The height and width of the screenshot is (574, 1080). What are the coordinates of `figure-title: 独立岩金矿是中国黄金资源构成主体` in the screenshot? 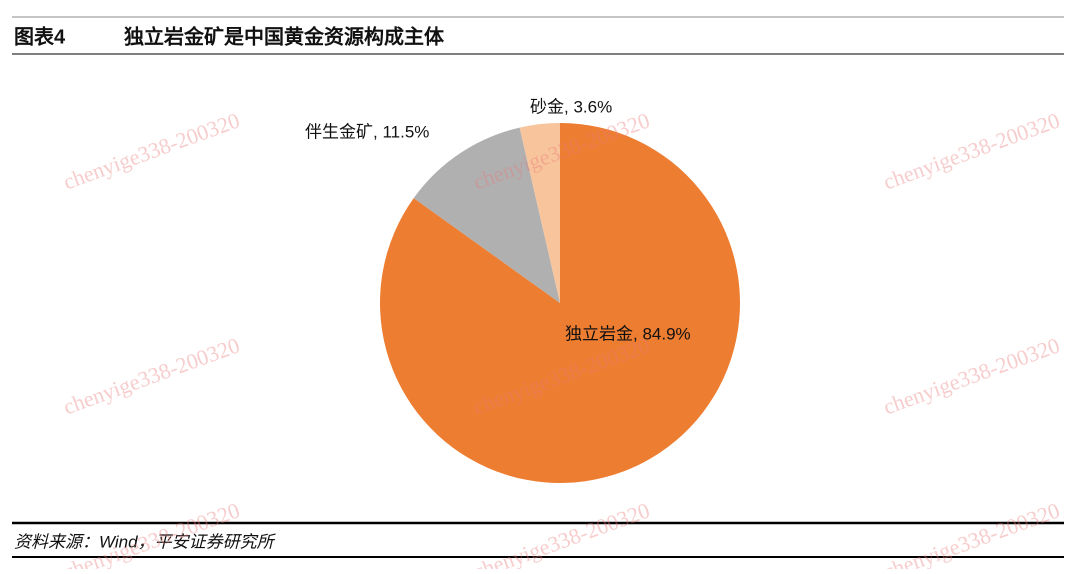 It's located at (284, 36).